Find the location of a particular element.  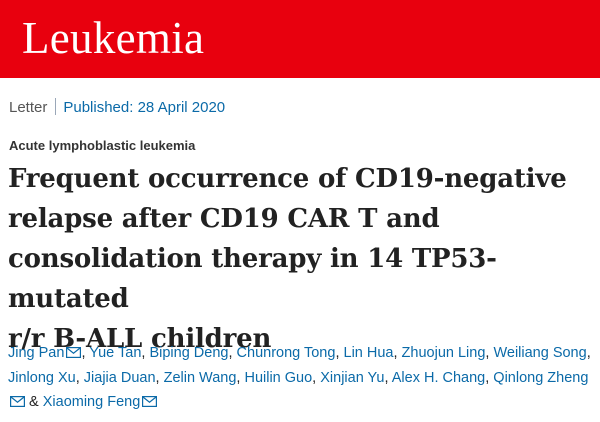

article-meta: Letter Published: 28 April 2020 is located at coordinates (117, 108).